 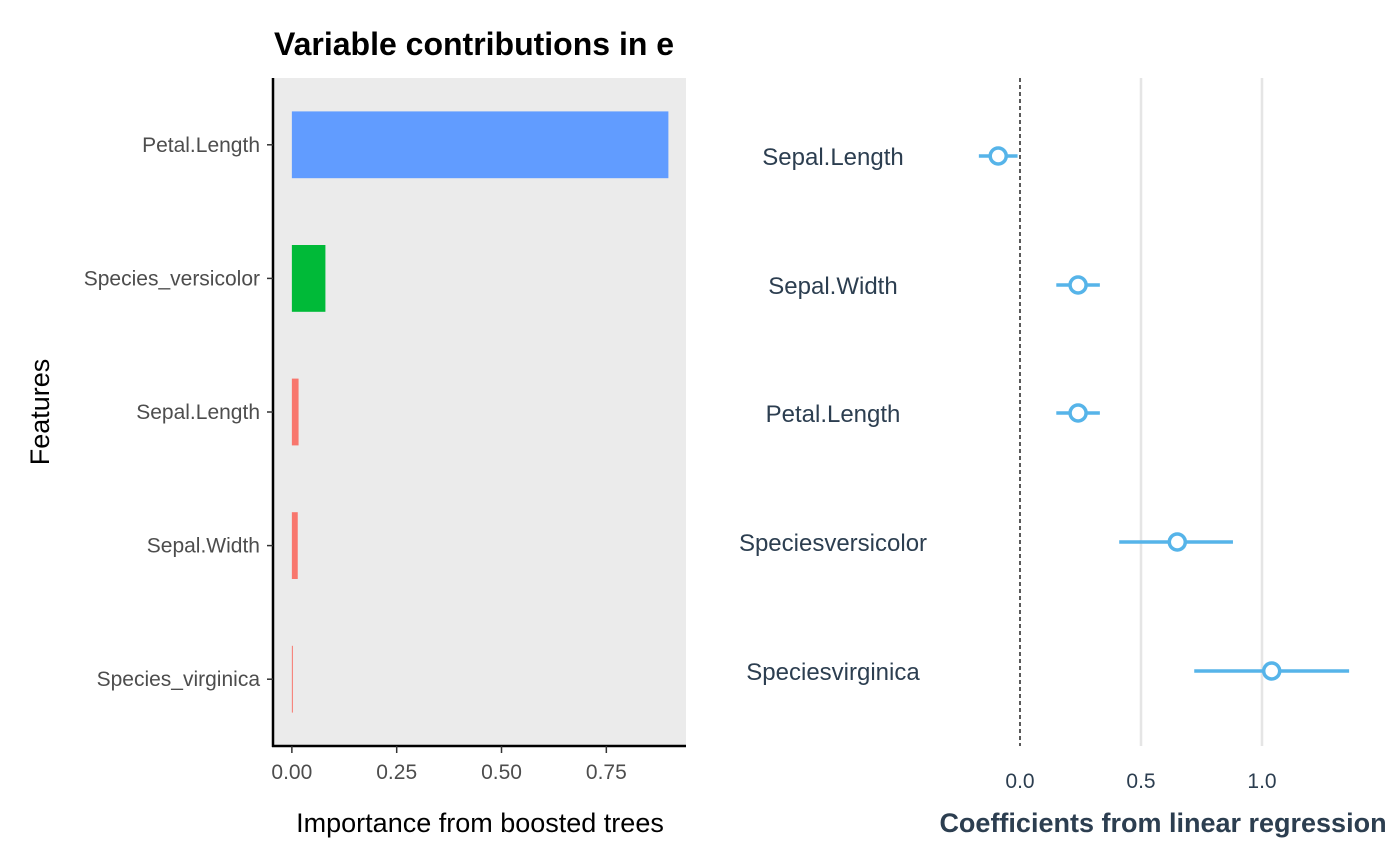 I want to click on coefficient-label-sepal-width: Sepal.Width, so click(x=832, y=286).